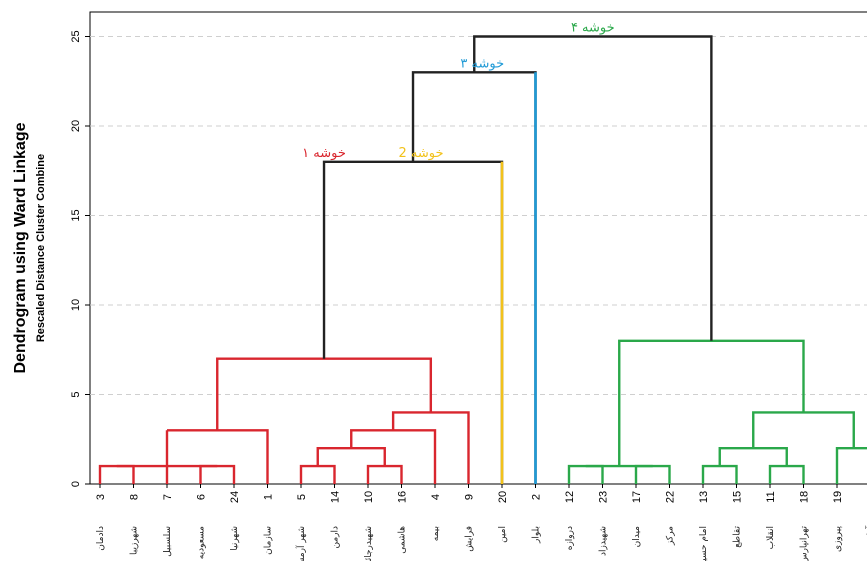  What do you see at coordinates (336, 497) in the screenshot?
I see `leaf-id-14: 14` at bounding box center [336, 497].